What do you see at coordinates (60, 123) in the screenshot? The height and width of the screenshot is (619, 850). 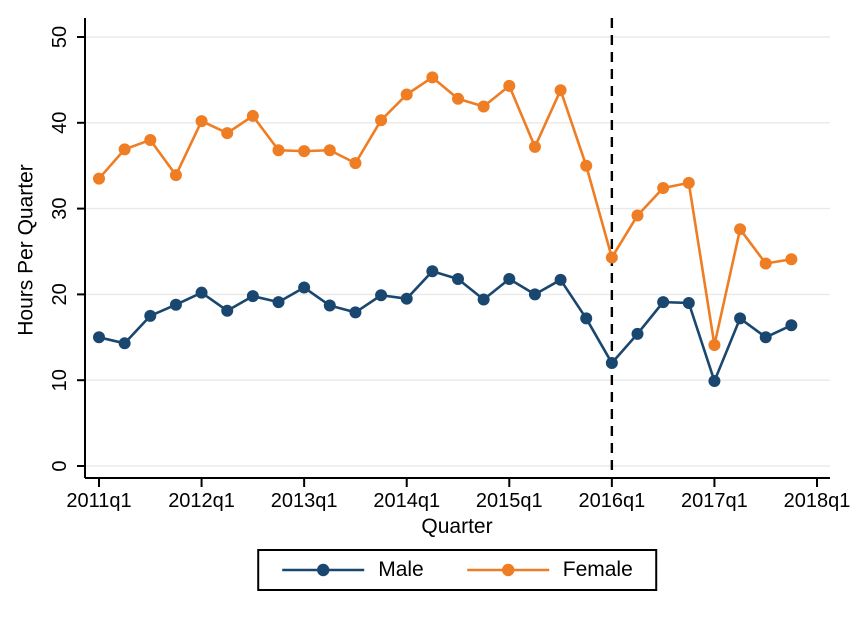 I see `y-tick-label: 40` at bounding box center [60, 123].